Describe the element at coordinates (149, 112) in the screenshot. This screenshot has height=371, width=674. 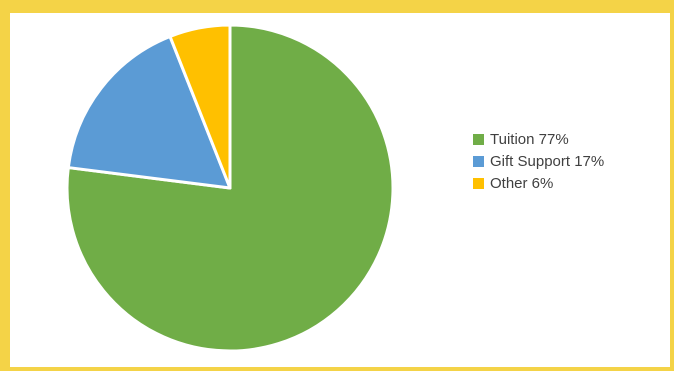
I see `pie-slice-gift-support` at that location.